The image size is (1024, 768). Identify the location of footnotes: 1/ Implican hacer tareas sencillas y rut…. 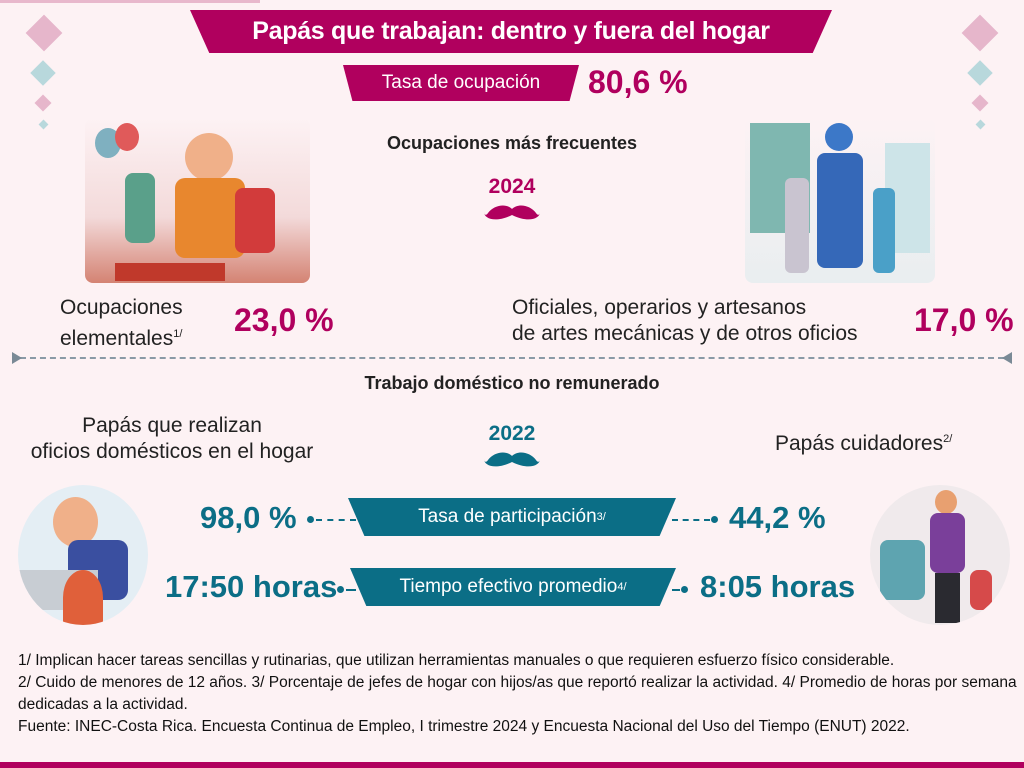
(518, 694).